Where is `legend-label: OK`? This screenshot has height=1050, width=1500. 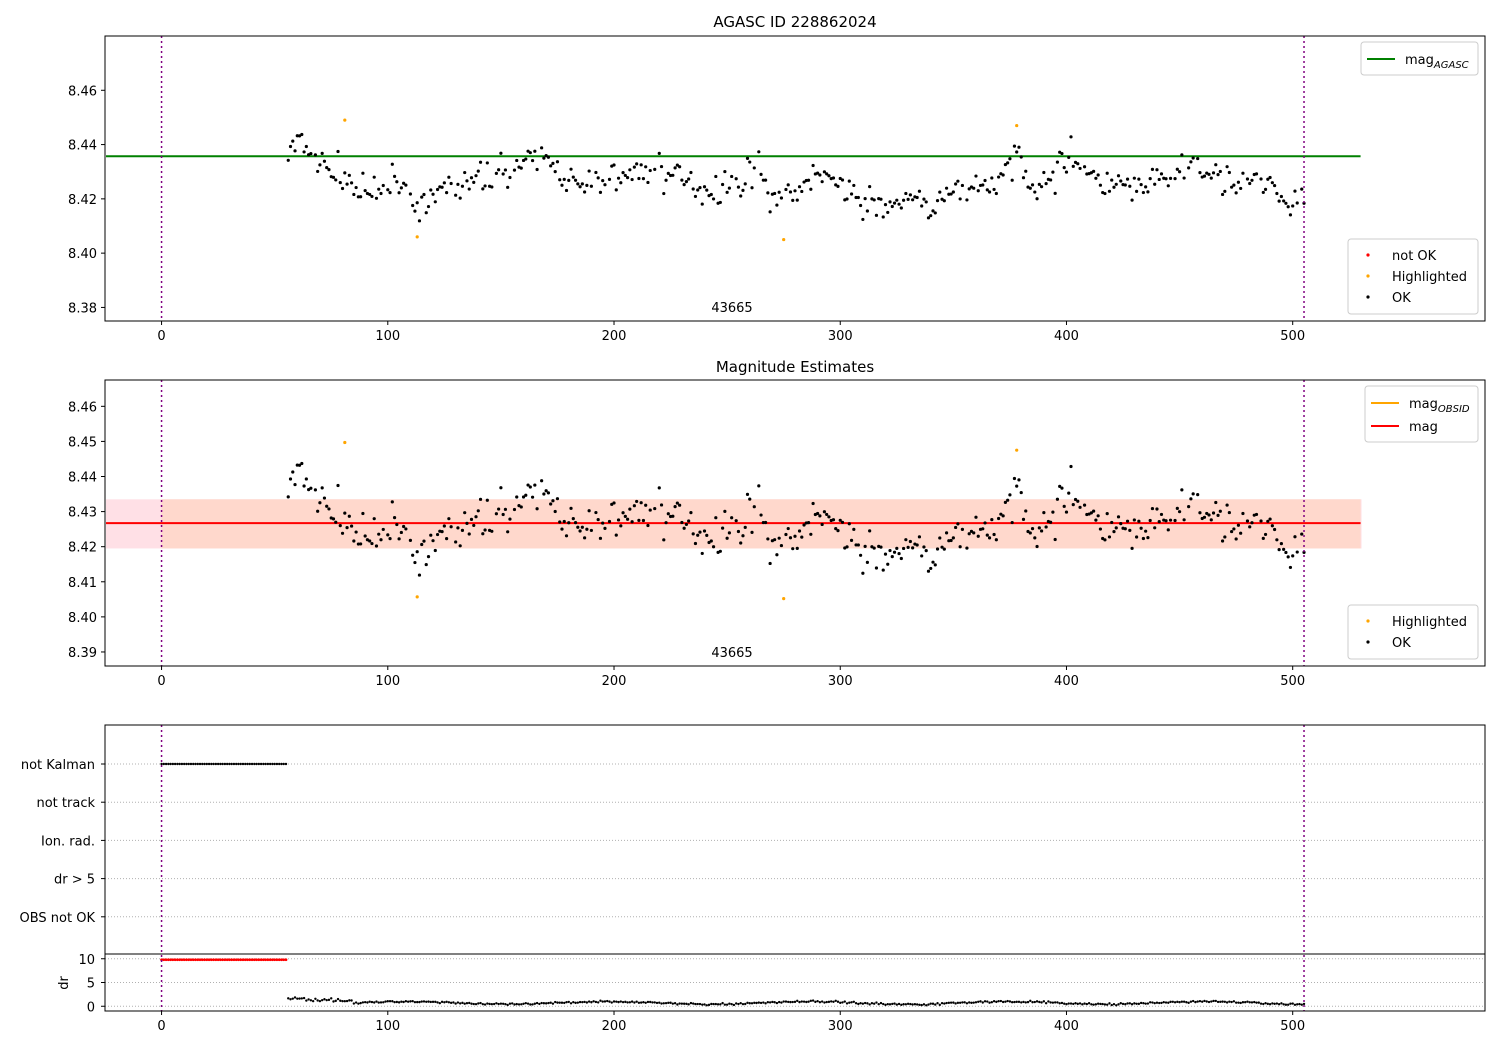 legend-label: OK is located at coordinates (1401, 298).